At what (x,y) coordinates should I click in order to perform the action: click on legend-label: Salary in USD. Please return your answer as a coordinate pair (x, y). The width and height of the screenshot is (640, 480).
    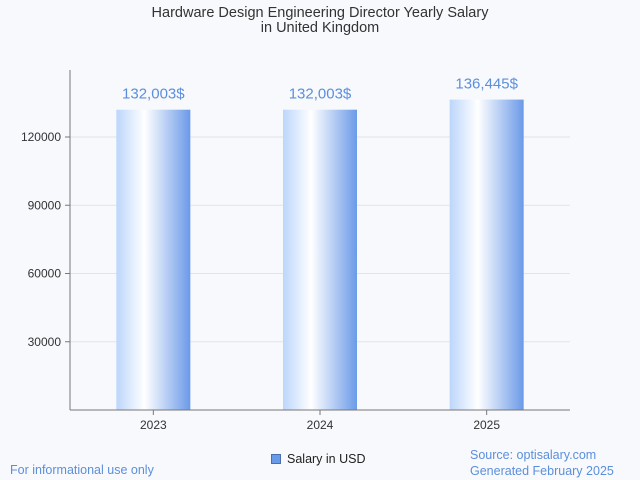
    Looking at the image, I should click on (326, 459).